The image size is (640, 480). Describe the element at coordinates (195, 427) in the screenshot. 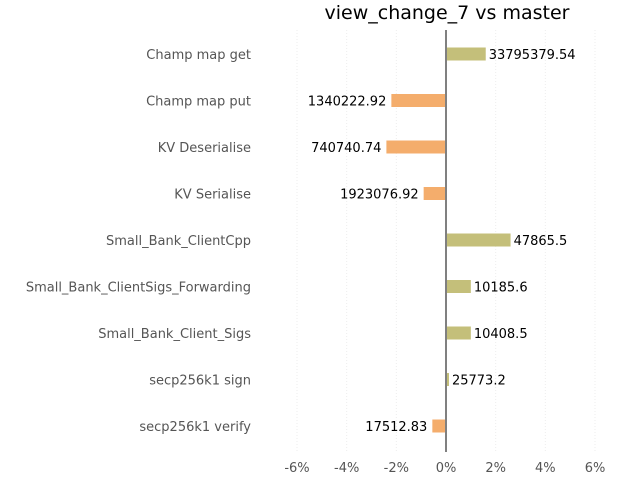

I see `category-label: secp256k1 verify` at that location.